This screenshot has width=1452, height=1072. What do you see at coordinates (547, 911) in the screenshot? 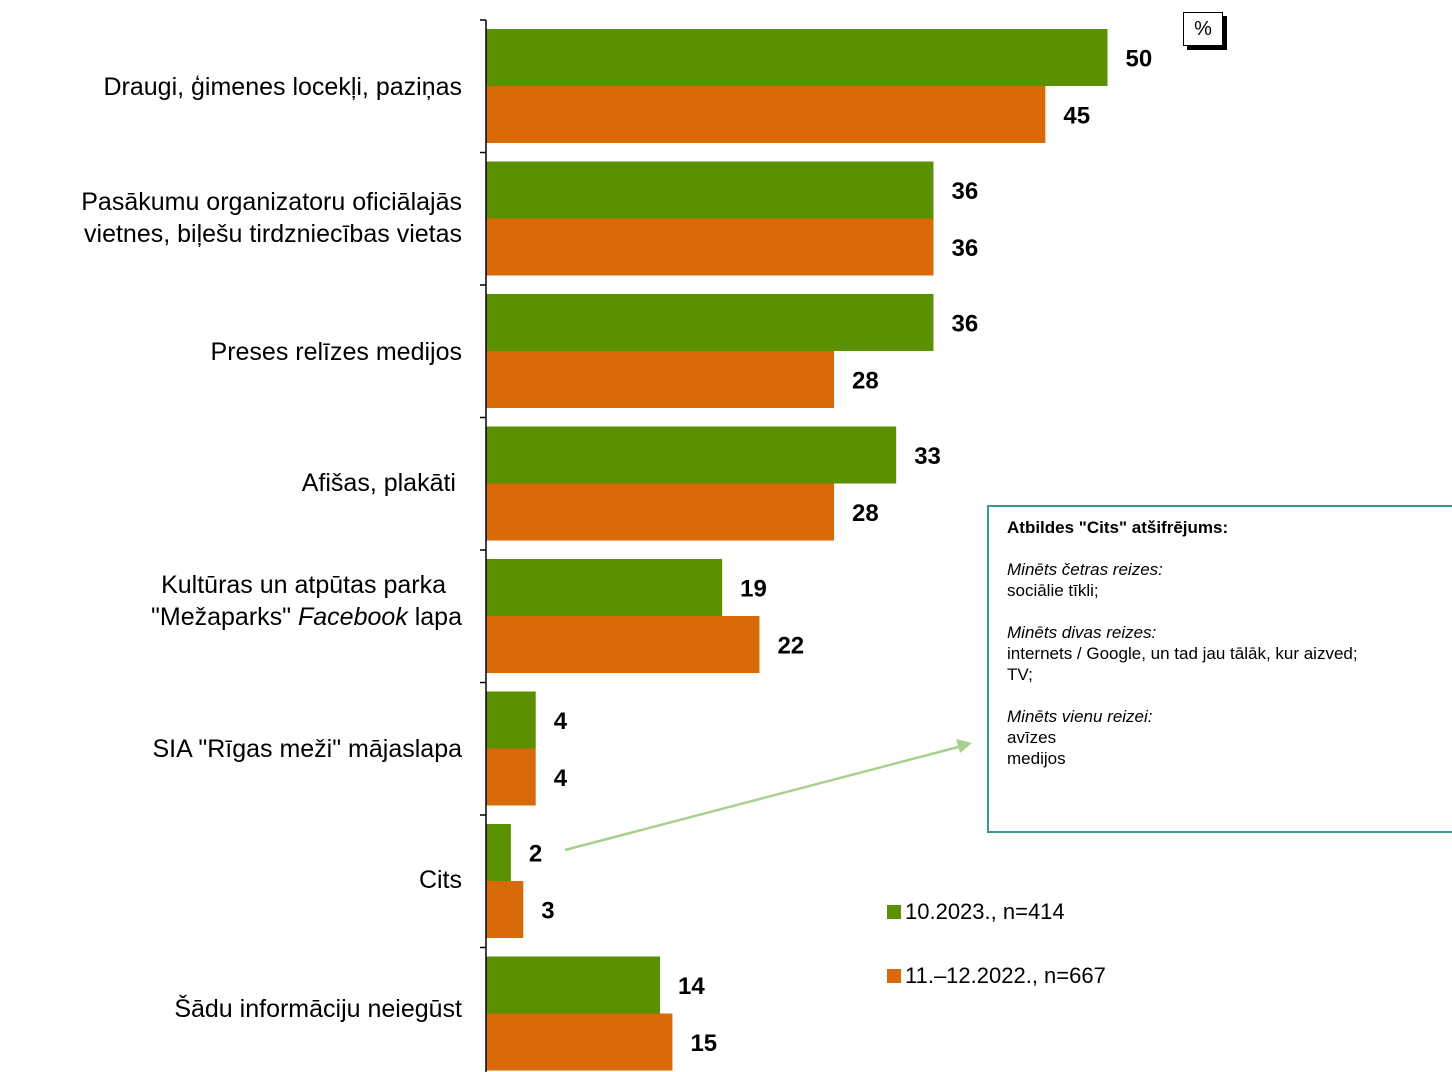
I see `data-label: 3` at bounding box center [547, 911].